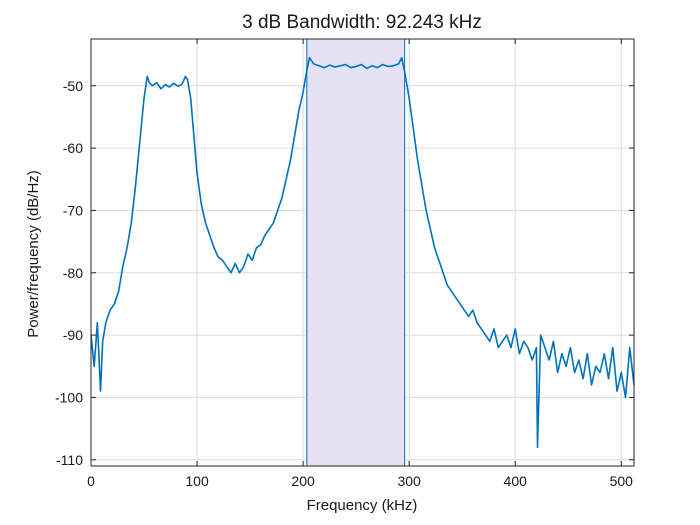 The image size is (700, 525). What do you see at coordinates (355, 252) in the screenshot?
I see `bandwidth-region` at bounding box center [355, 252].